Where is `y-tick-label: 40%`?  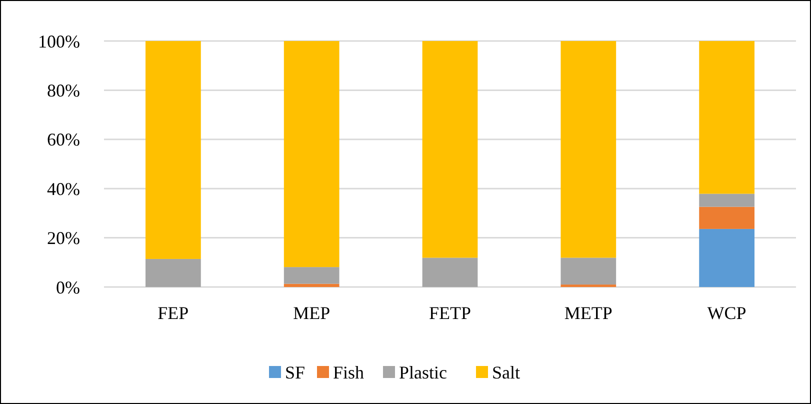
y-tick-label: 40% is located at coordinates (63, 188).